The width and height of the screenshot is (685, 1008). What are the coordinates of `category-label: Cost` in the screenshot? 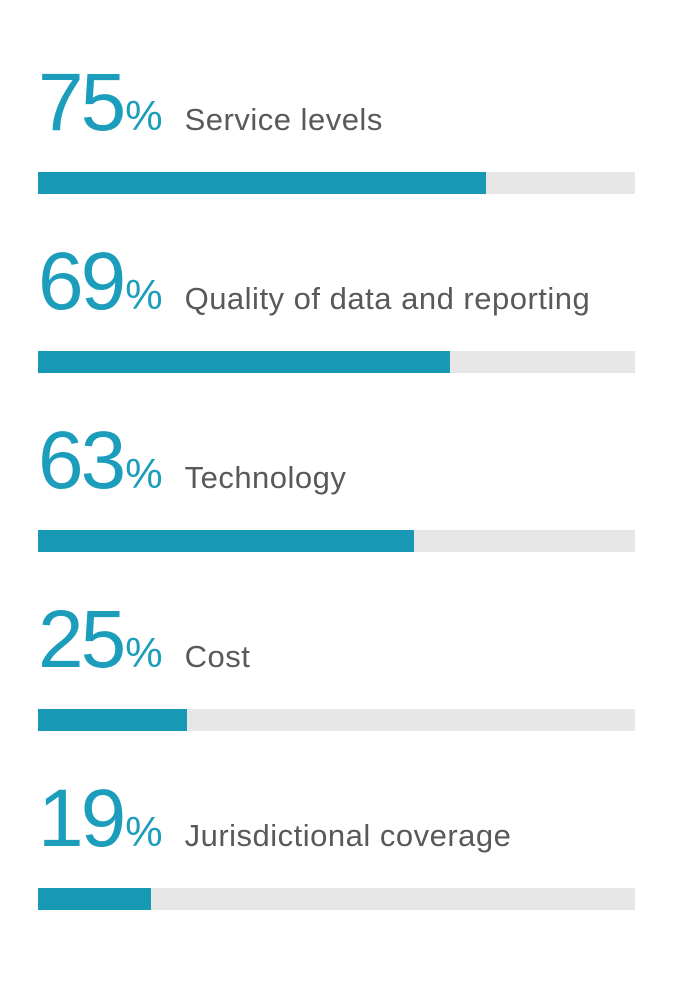 It's located at (217, 656).